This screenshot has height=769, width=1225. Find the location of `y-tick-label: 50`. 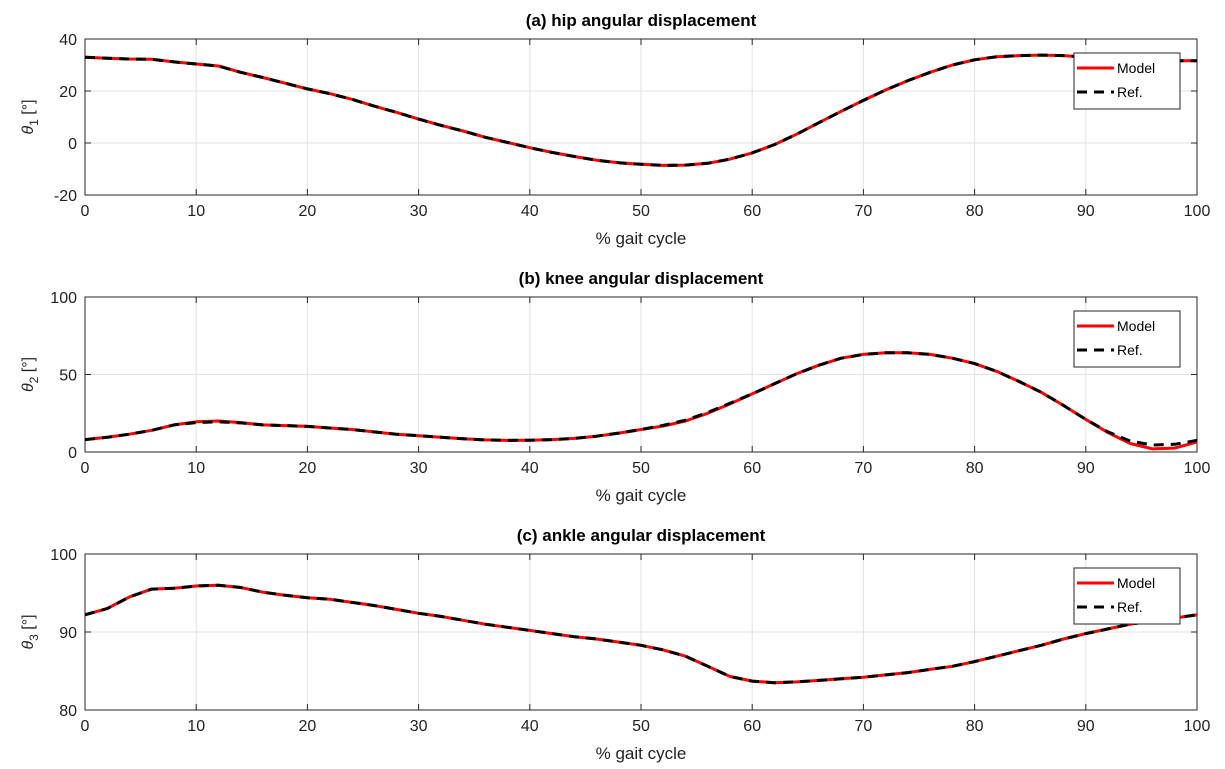

y-tick-label: 50 is located at coordinates (68, 376).